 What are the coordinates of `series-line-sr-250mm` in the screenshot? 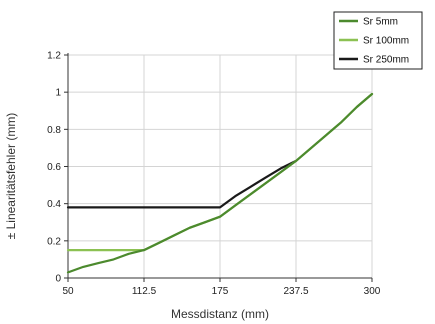 It's located at (182, 184).